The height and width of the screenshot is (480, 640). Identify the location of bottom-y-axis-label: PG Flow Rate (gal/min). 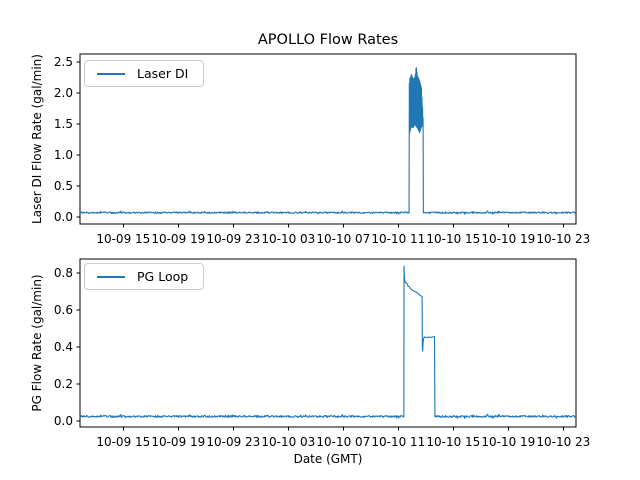
(37, 343).